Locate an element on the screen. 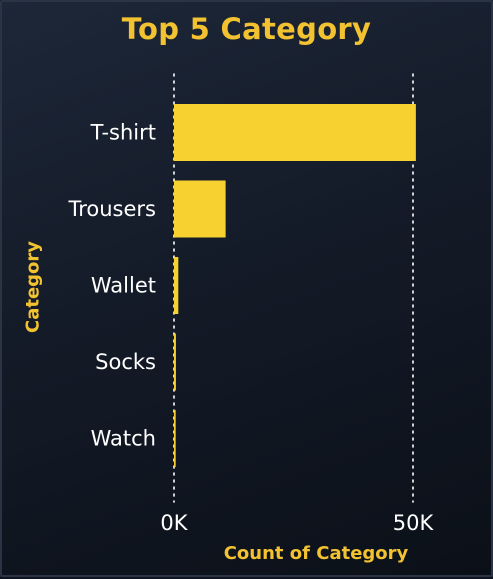 This screenshot has width=493, height=579. x-tick-label: 50K is located at coordinates (414, 523).